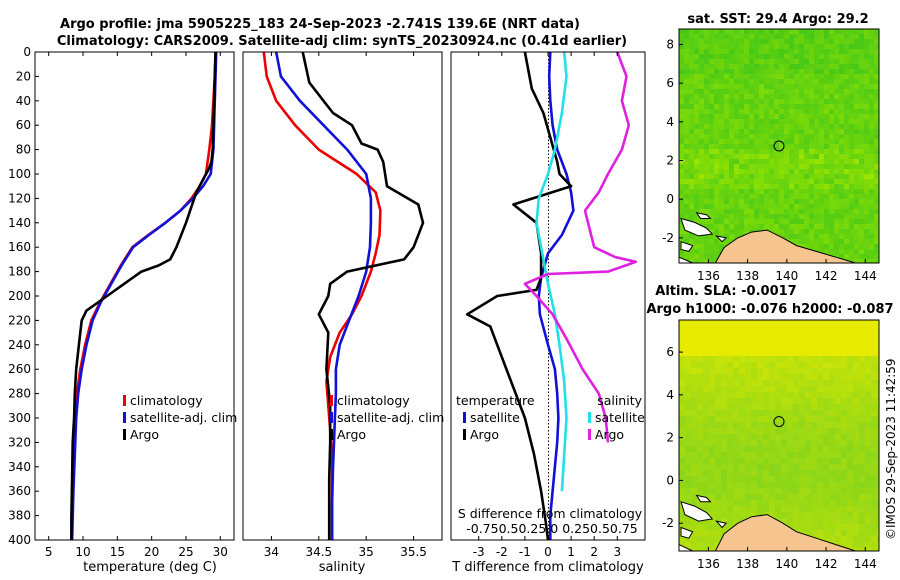 Image resolution: width=900 pixels, height=580 pixels. I want to click on x-tick-label: 3, so click(617, 552).